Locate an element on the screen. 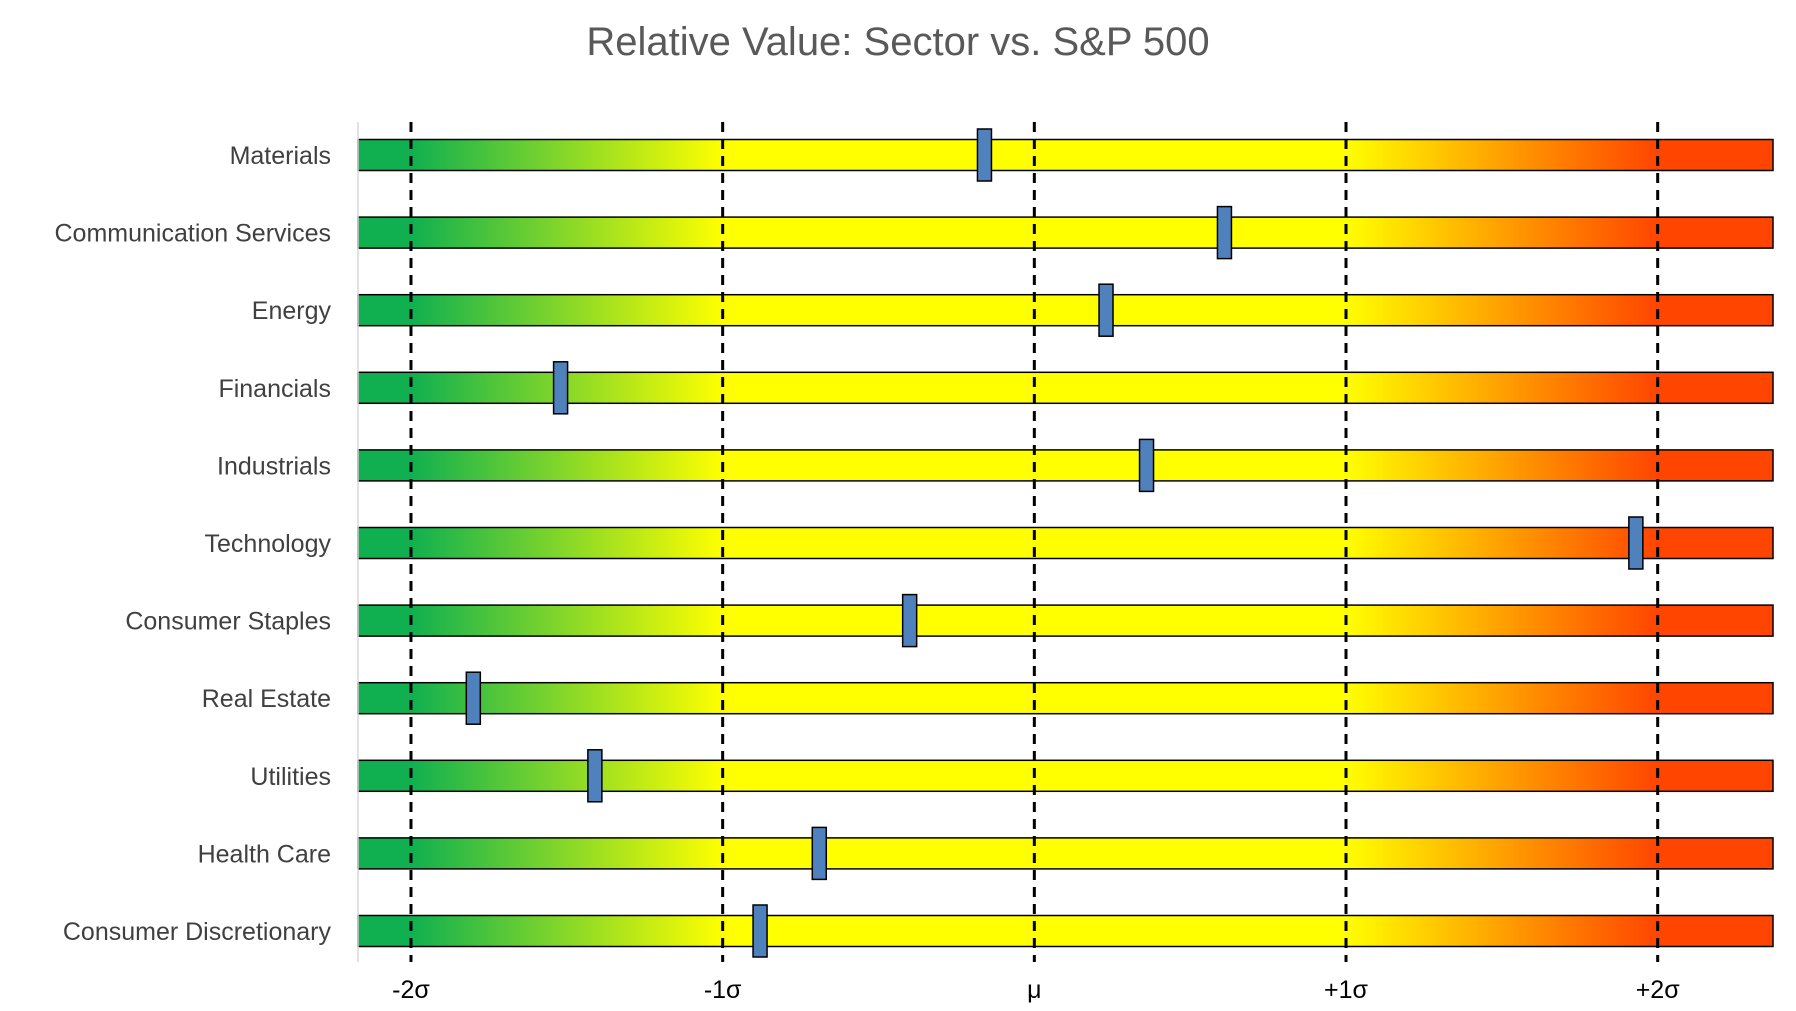 This screenshot has width=1796, height=1011. category-label: Real Estate is located at coordinates (266, 699).